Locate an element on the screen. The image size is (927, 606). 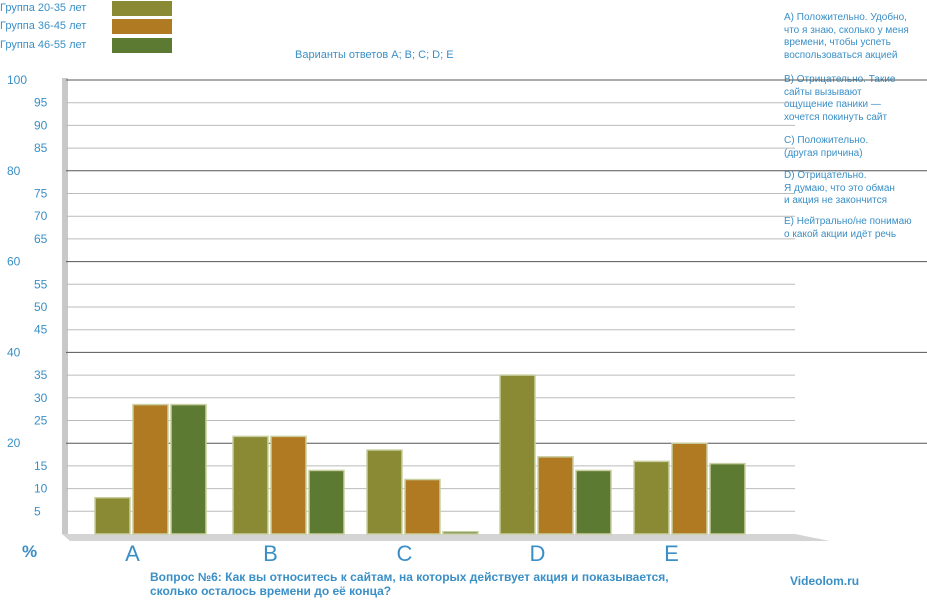
legend-item: Группа 46-55 лет is located at coordinates (86, 45).